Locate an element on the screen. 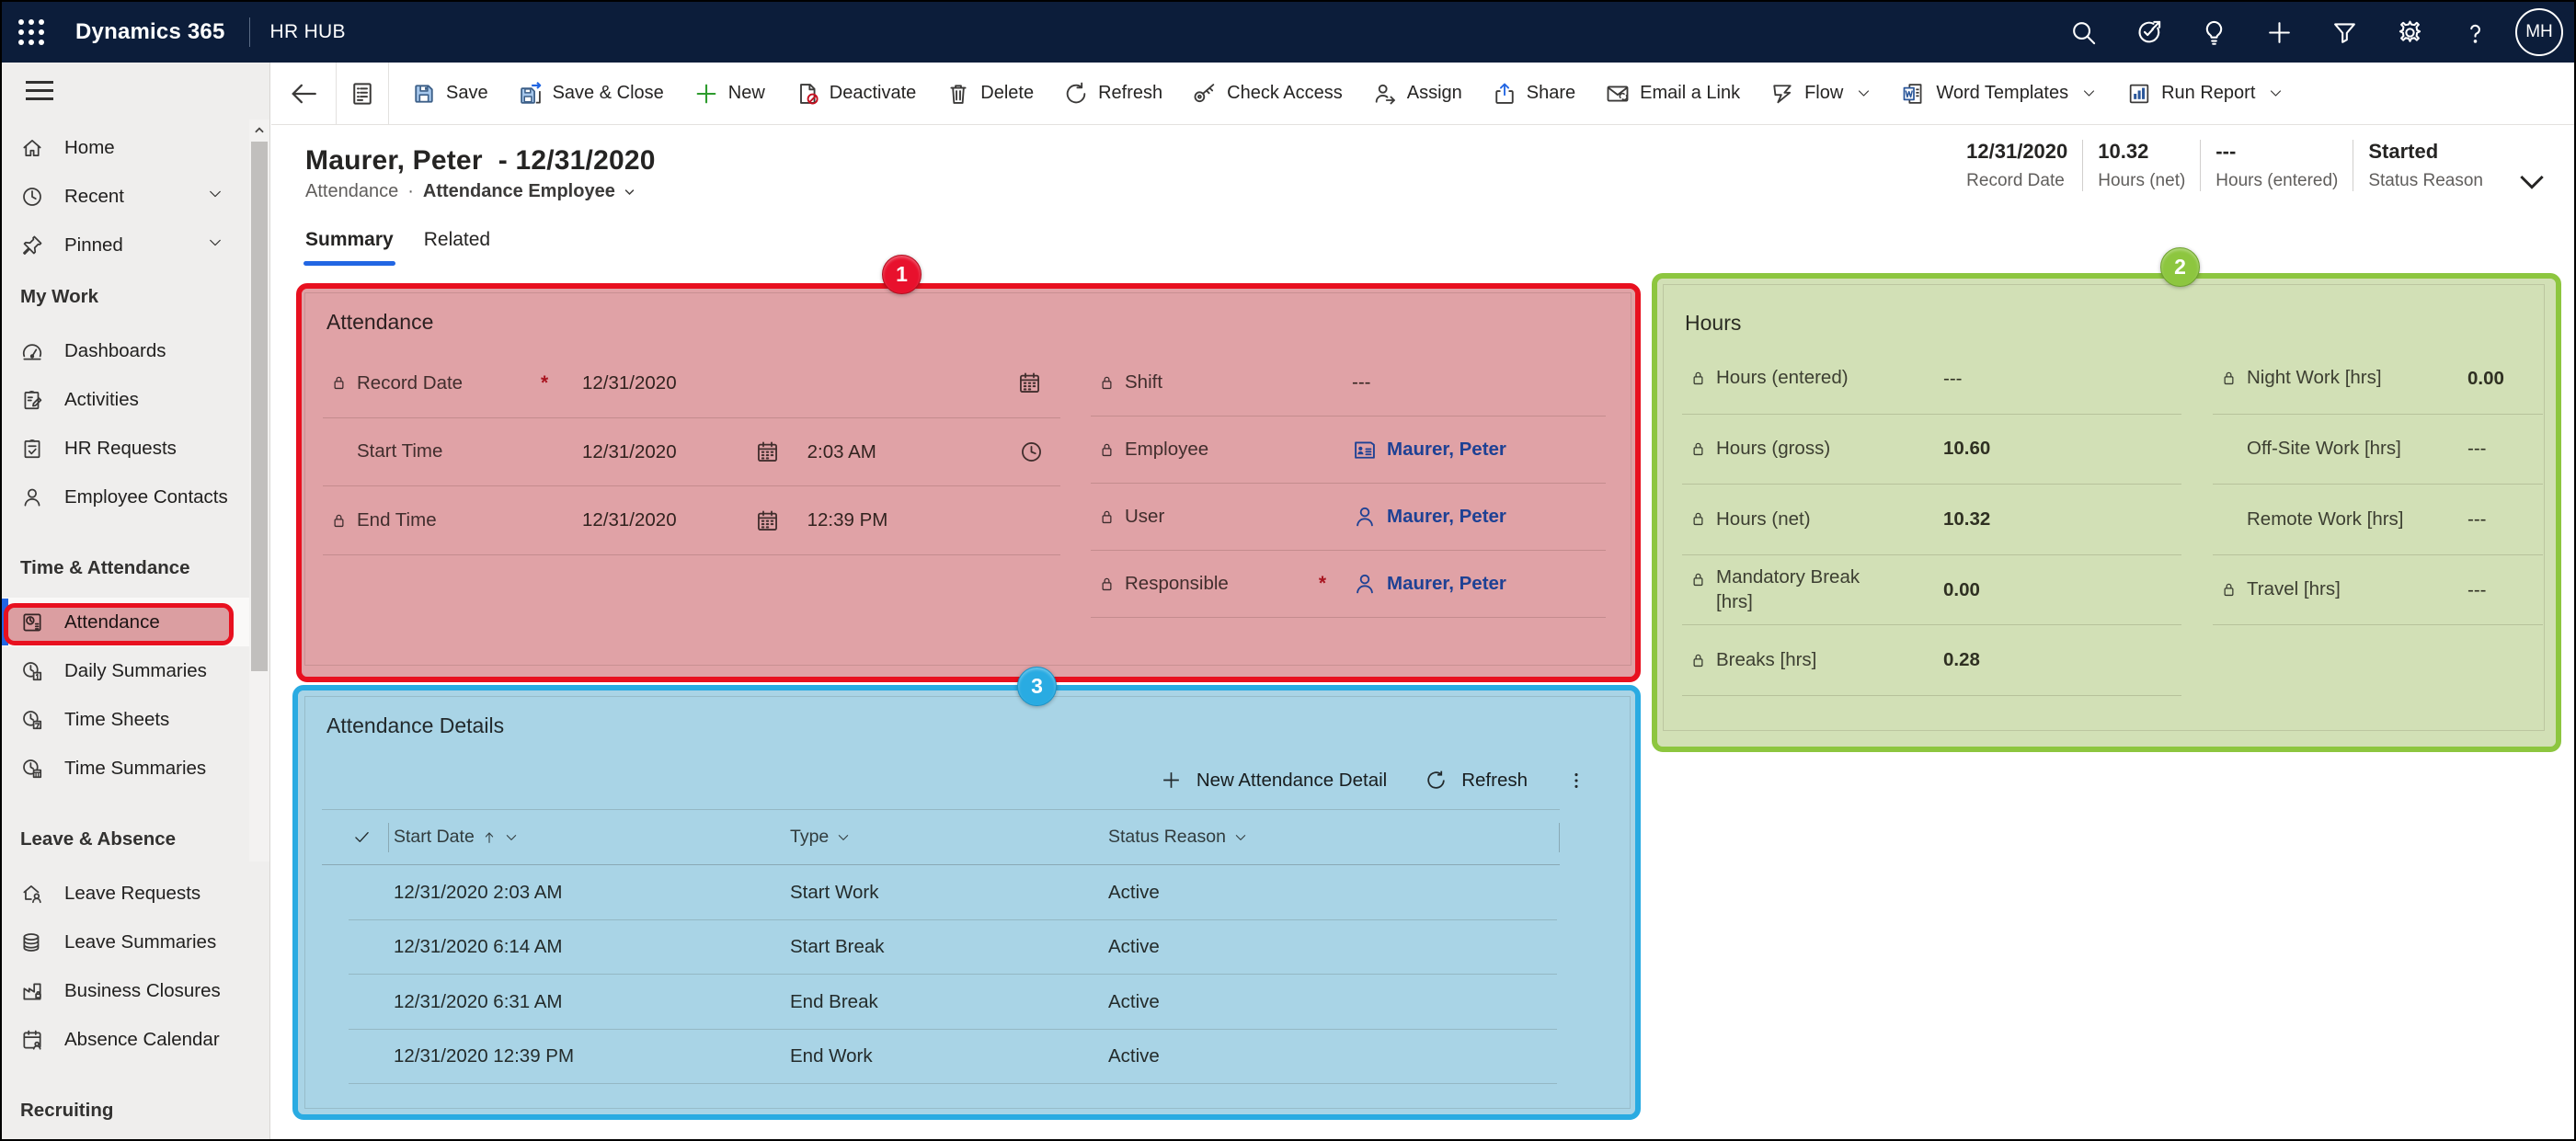 The width and height of the screenshot is (2576, 1141). lightbulb-icon is located at coordinates (2214, 32).